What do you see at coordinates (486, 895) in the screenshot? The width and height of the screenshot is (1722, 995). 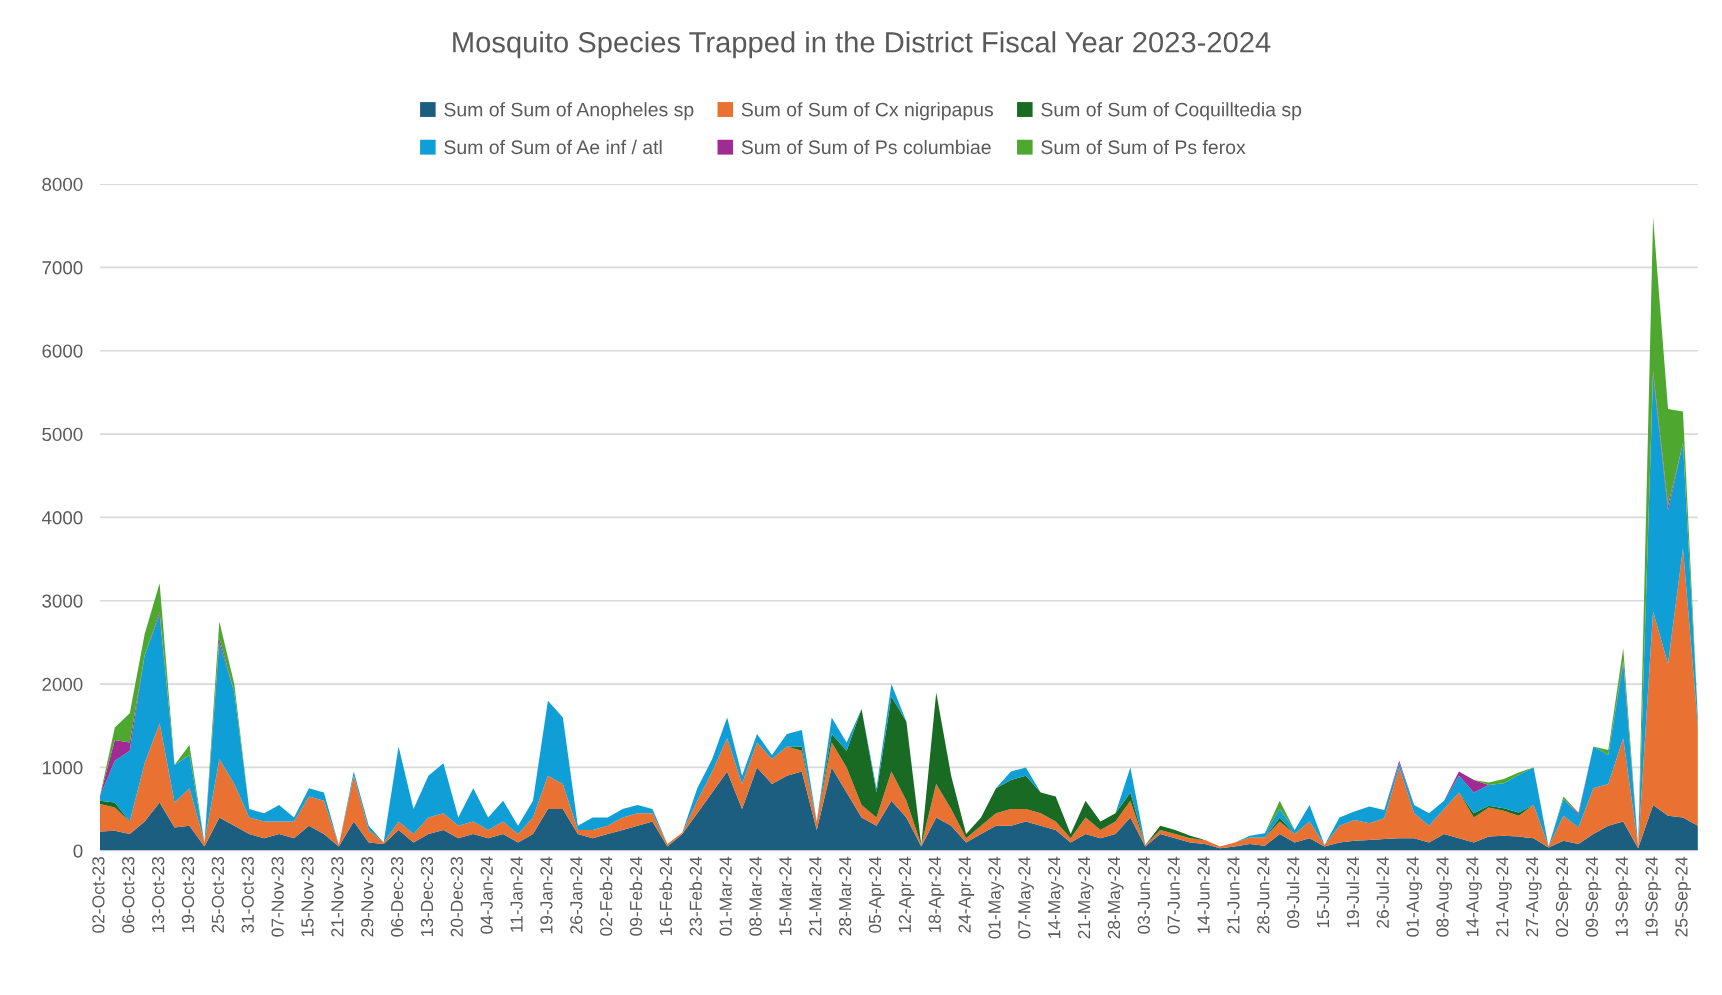 I see `x-tick-label: 04-Jan-24` at bounding box center [486, 895].